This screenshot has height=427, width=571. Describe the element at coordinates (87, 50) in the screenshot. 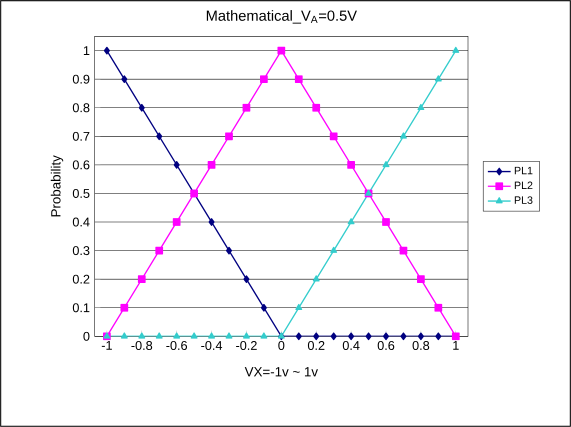

I see `y-tick-label: 1` at that location.